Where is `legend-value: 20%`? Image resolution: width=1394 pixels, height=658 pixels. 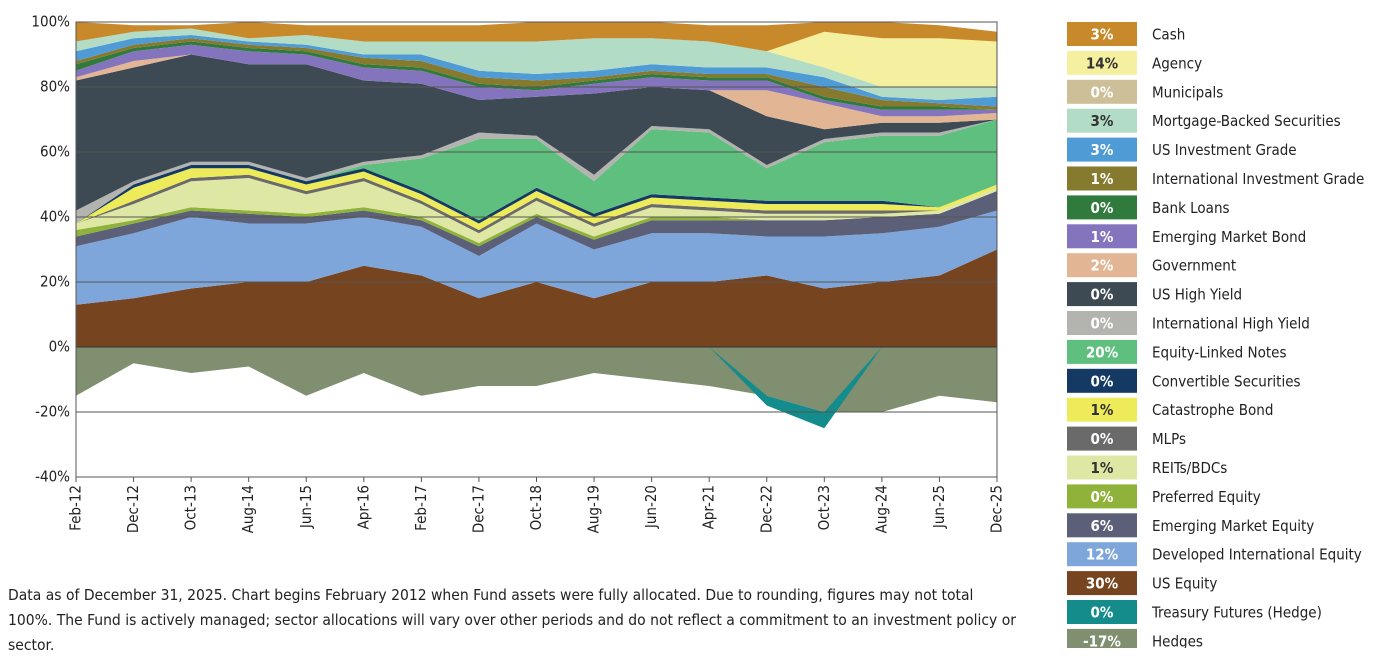
legend-value: 20% is located at coordinates (1102, 352).